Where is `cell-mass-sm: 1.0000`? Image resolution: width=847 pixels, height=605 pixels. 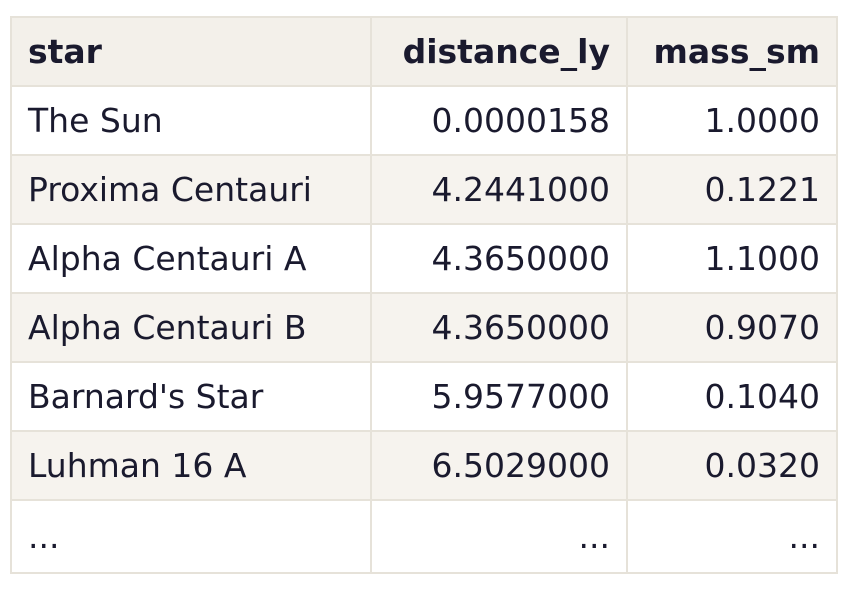
cell-mass-sm: 1.0000 is located at coordinates (732, 120).